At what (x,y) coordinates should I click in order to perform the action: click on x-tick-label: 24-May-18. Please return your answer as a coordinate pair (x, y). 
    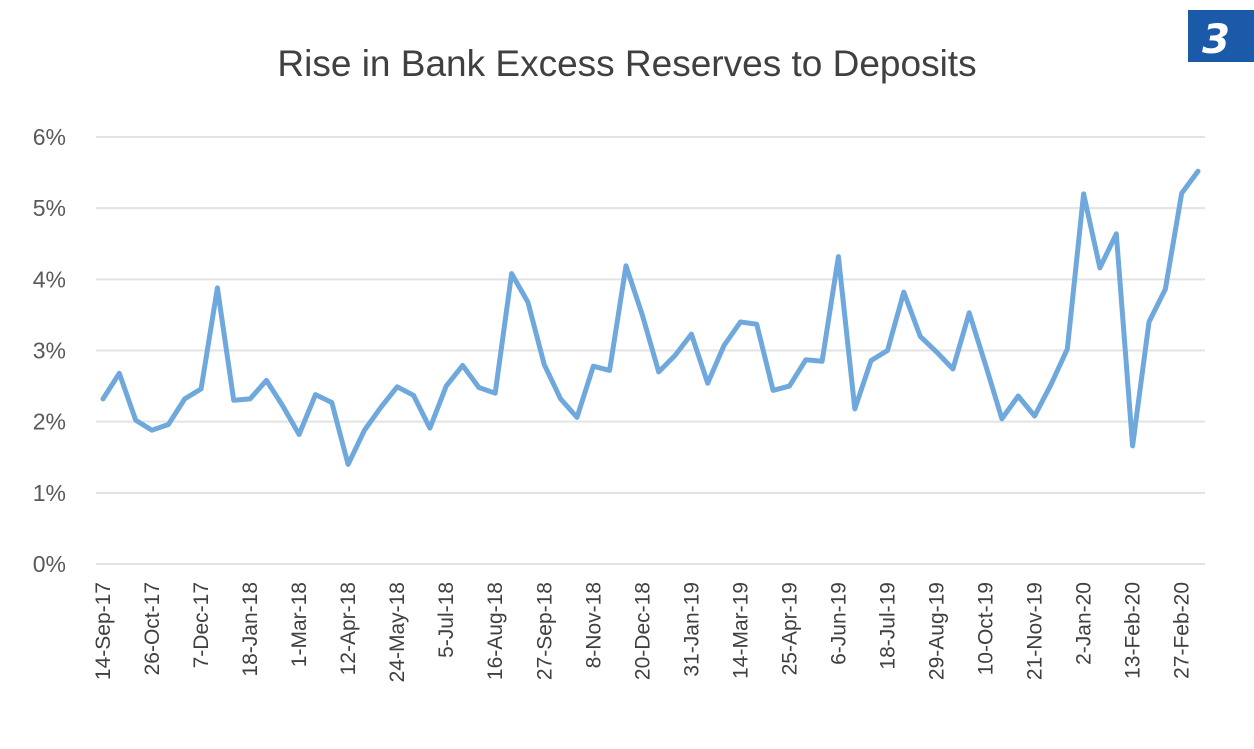
    Looking at the image, I should click on (397, 632).